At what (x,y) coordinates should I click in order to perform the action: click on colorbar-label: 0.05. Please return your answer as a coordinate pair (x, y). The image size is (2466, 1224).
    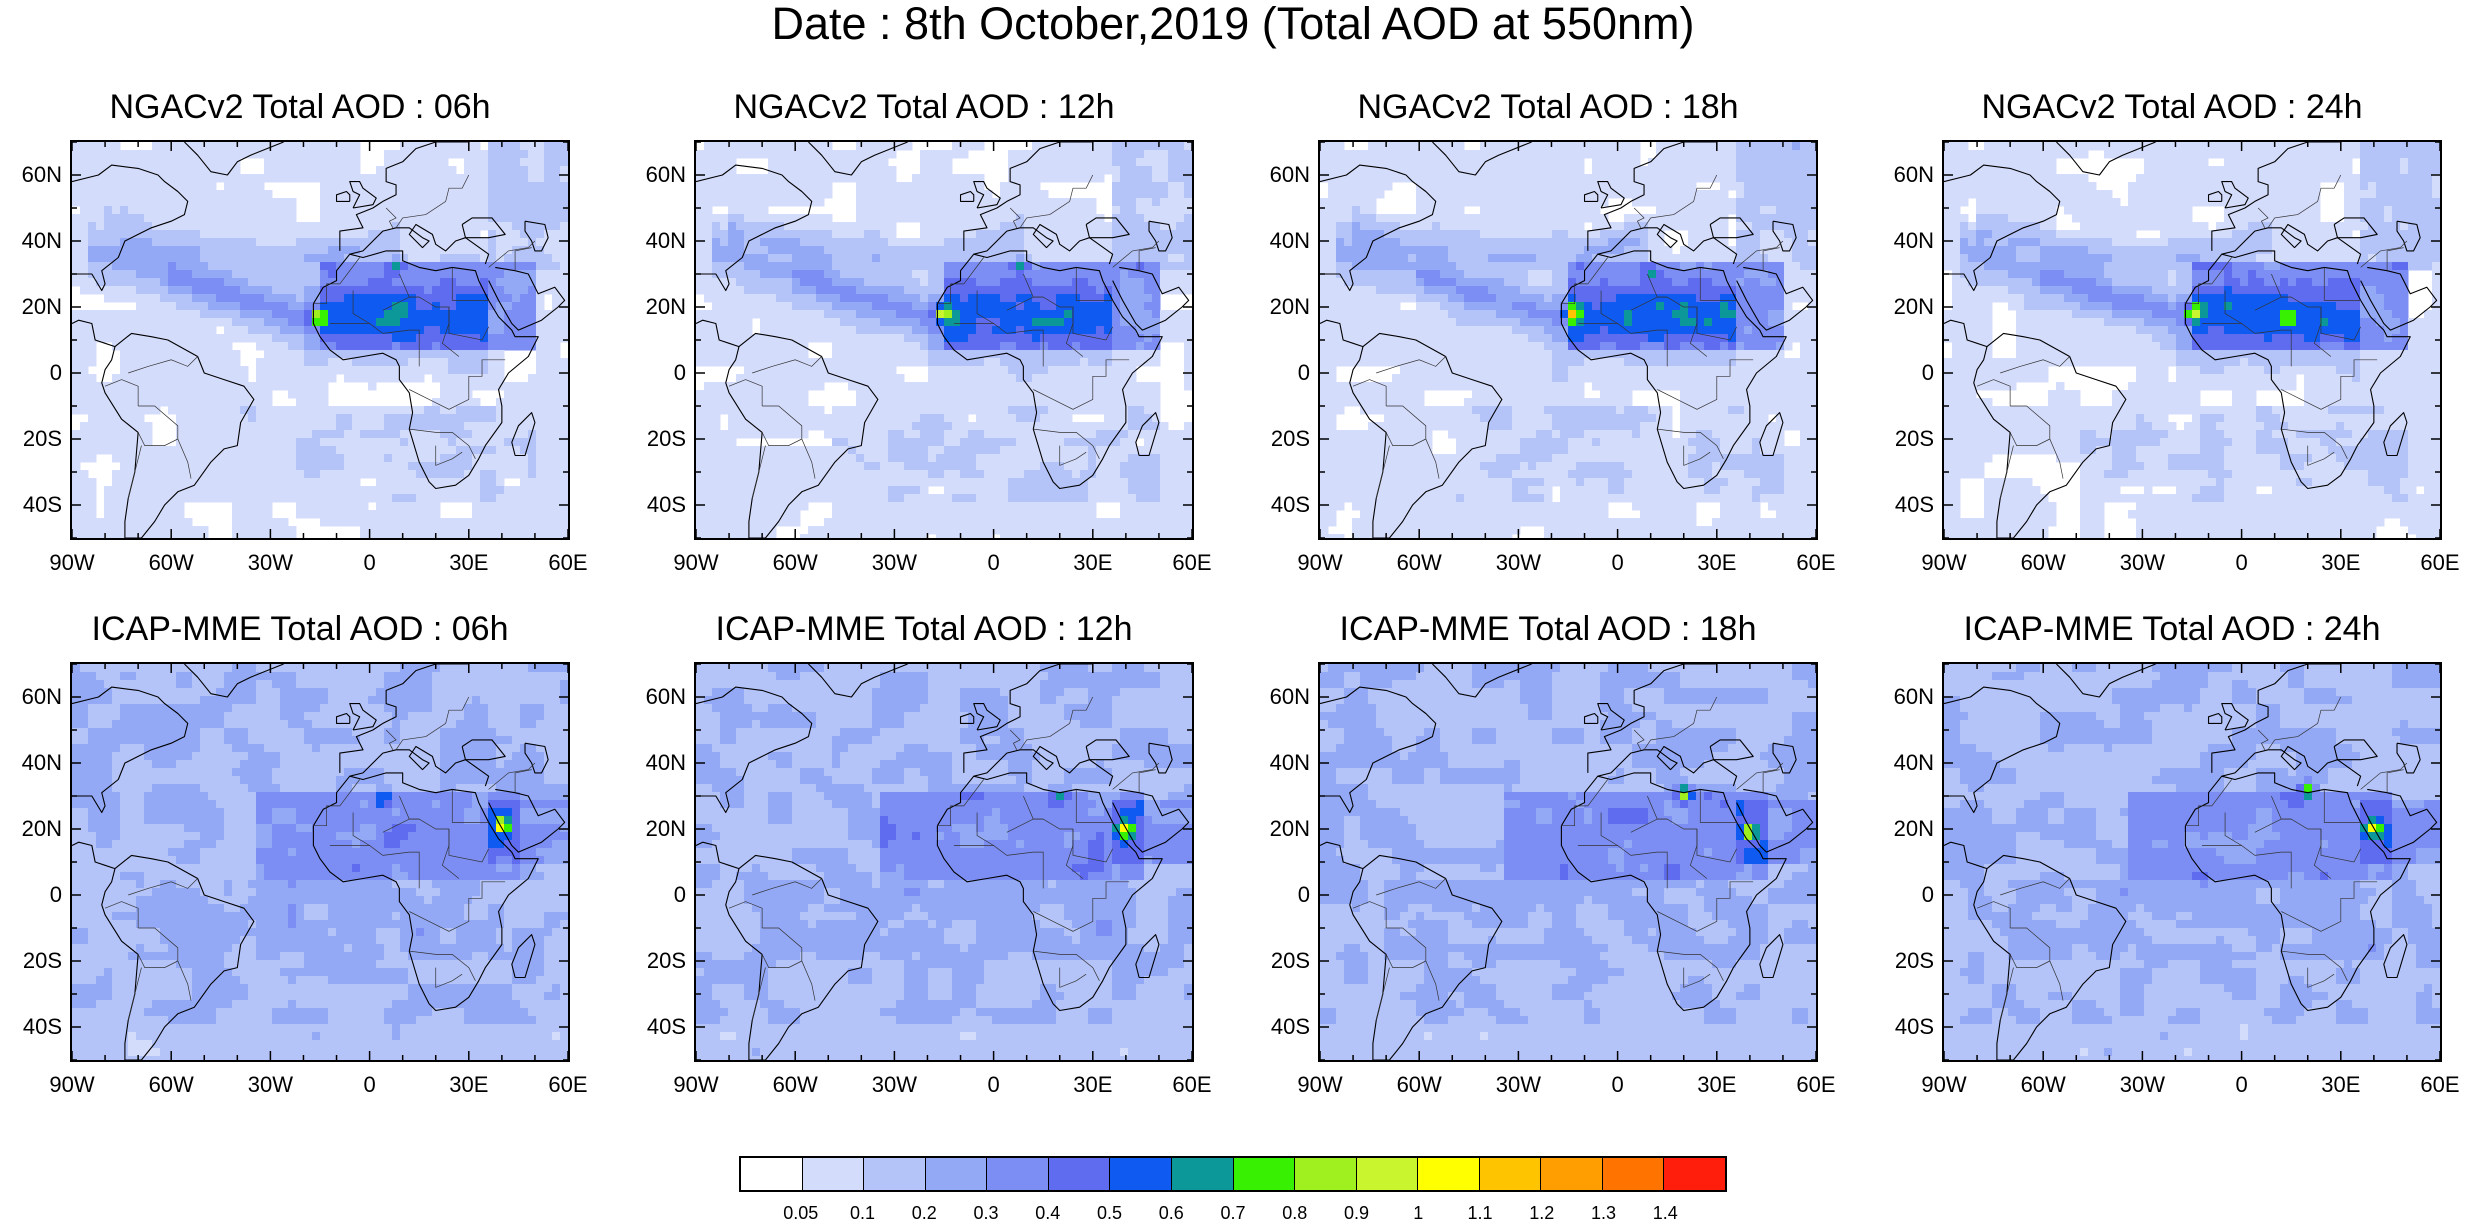
    Looking at the image, I should click on (800, 1213).